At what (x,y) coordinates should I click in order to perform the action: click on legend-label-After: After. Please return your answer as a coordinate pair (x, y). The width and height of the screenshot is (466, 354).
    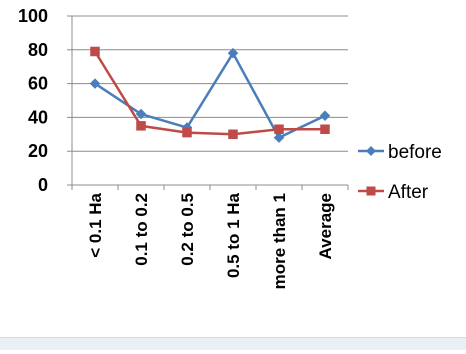
    Looking at the image, I should click on (408, 192).